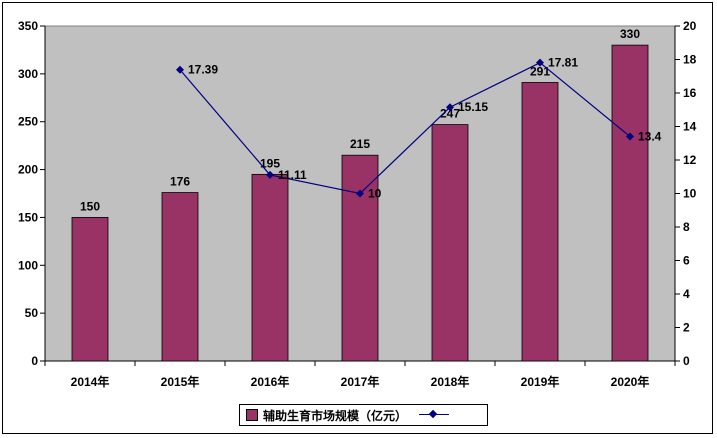 Image resolution: width=717 pixels, height=438 pixels. What do you see at coordinates (360, 381) in the screenshot?
I see `x-axis-tick-label: 2017年` at bounding box center [360, 381].